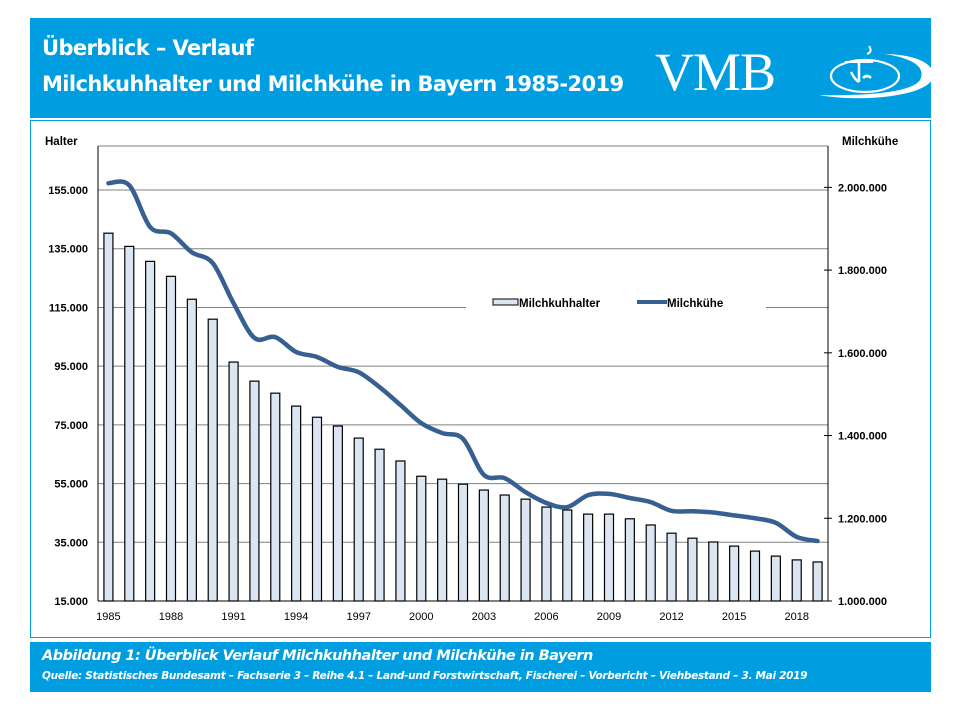 Image resolution: width=960 pixels, height=720 pixels. Describe the element at coordinates (68, 250) in the screenshot. I see `left-tick-label: 135.000` at that location.